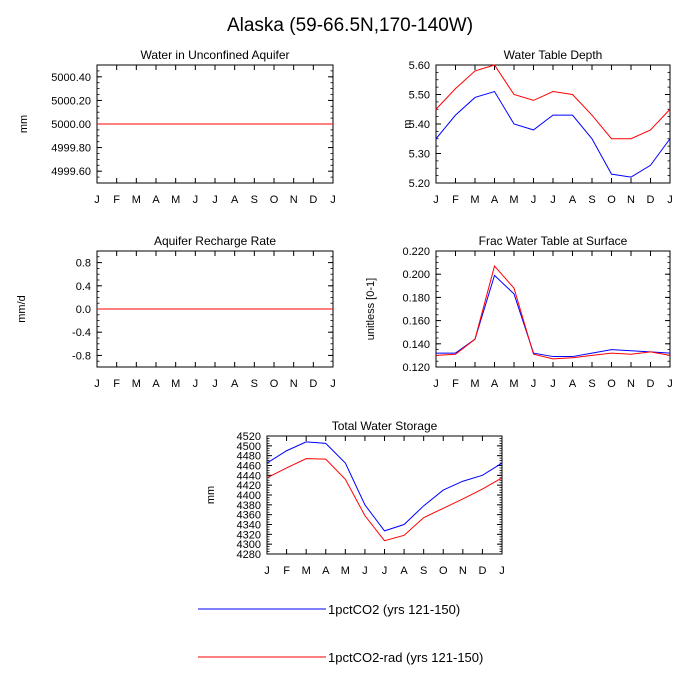 The height and width of the screenshot is (700, 700). What do you see at coordinates (419, 96) in the screenshot?
I see `panel-2-ytick-label: 5.50` at bounding box center [419, 96].